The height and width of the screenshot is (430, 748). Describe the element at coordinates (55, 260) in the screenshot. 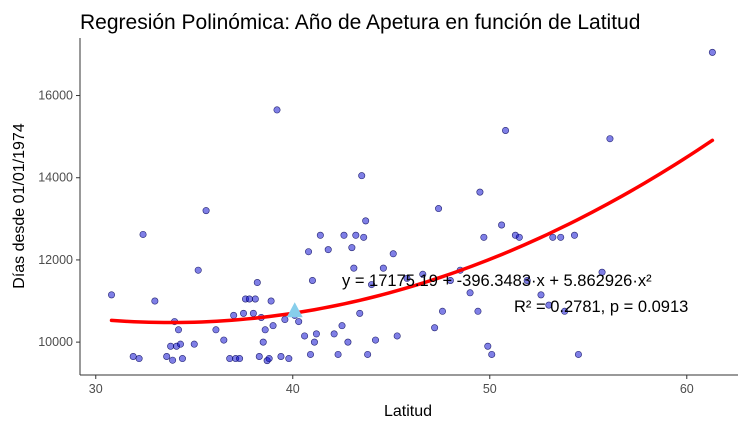

I see `y-tick-label: 12000` at that location.